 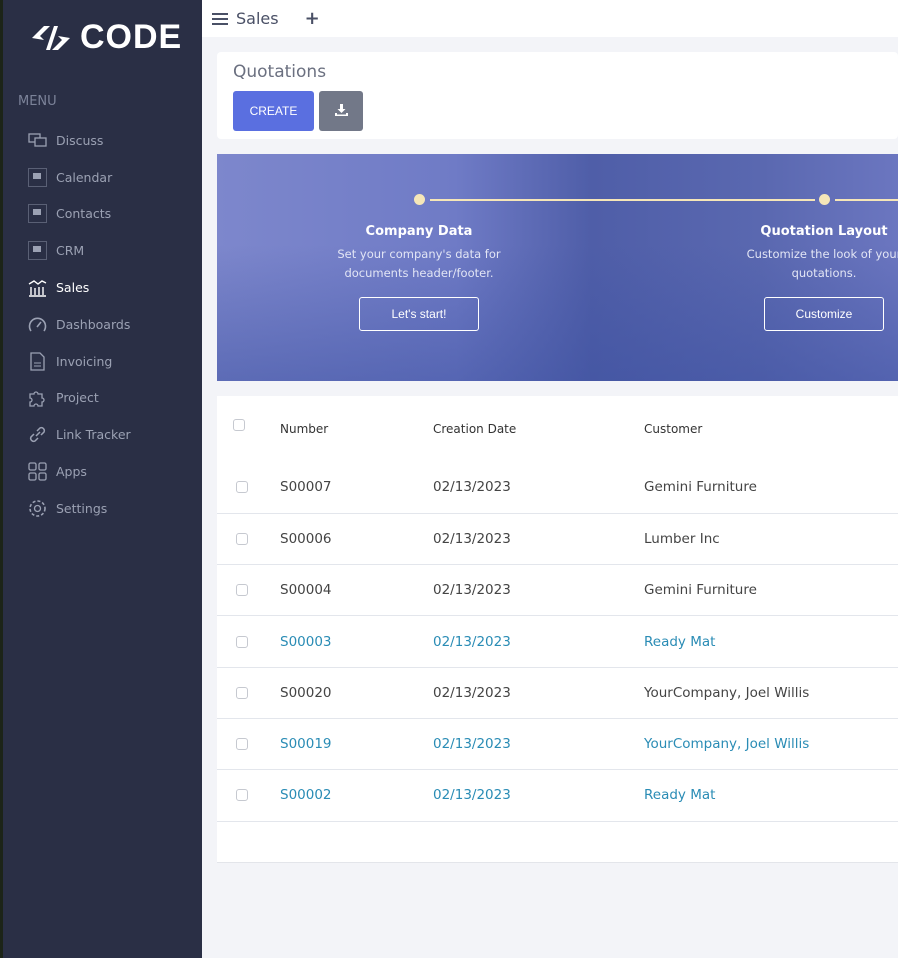 What do you see at coordinates (77, 398) in the screenshot?
I see `sidebar-item-label: Project` at bounding box center [77, 398].